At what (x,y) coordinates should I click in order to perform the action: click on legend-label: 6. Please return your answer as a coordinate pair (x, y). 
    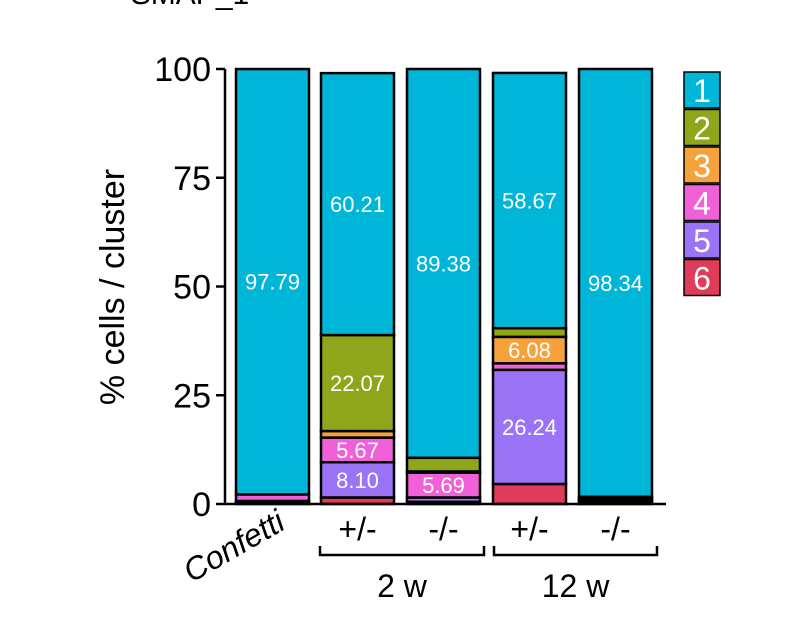
    Looking at the image, I should click on (702, 279).